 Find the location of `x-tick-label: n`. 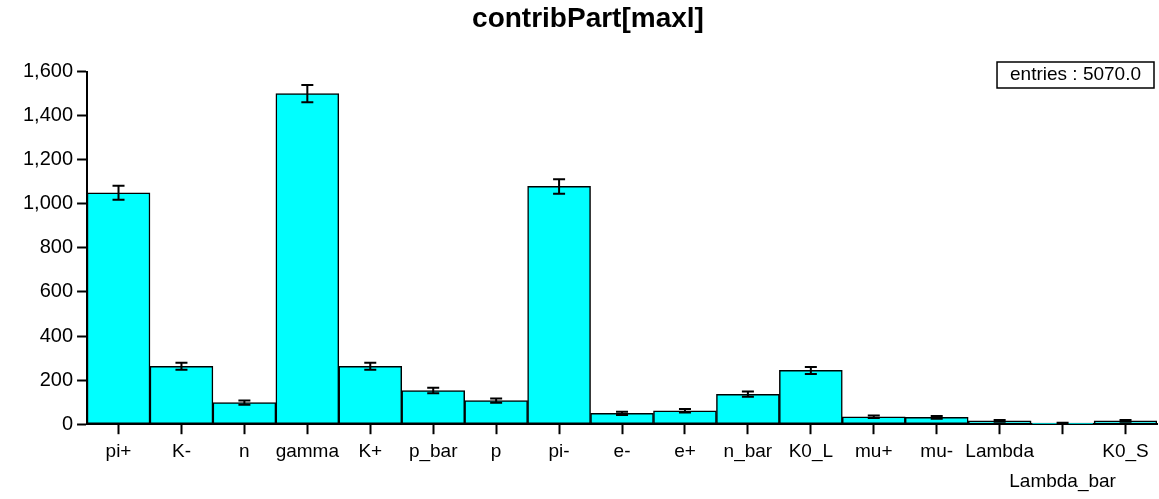

x-tick-label: n is located at coordinates (244, 450).